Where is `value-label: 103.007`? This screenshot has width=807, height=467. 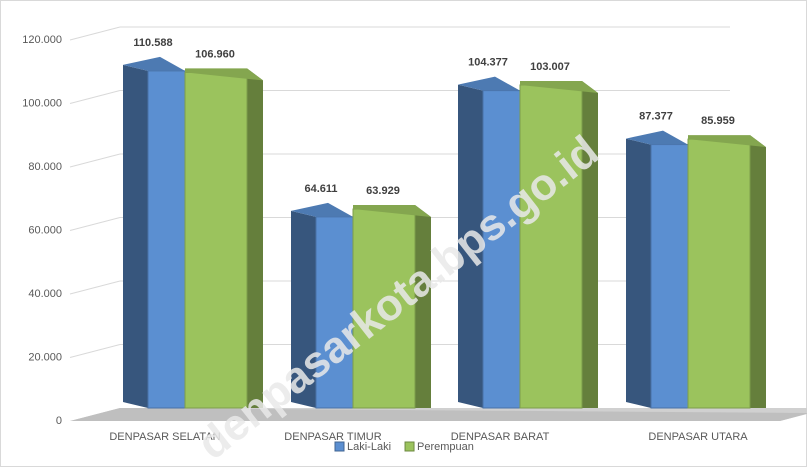 value-label: 103.007 is located at coordinates (550, 67).